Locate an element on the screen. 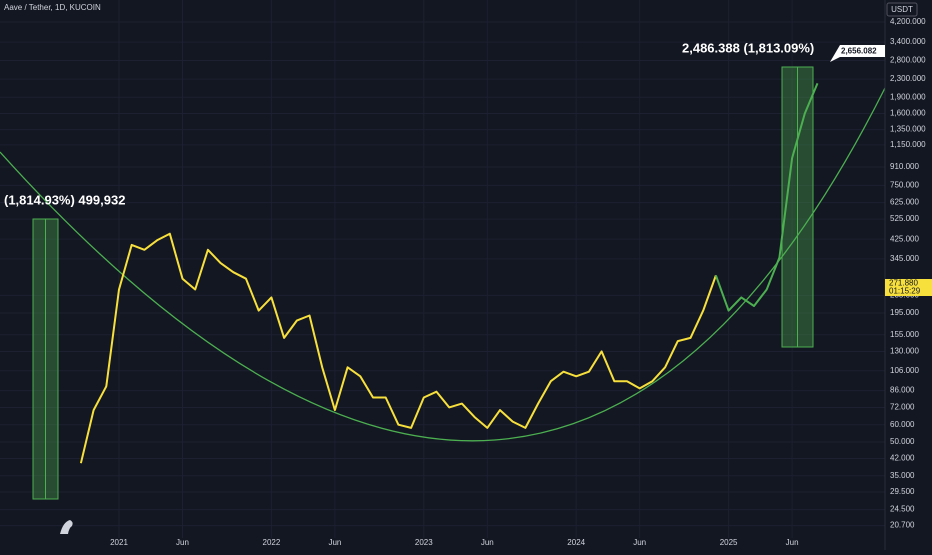 The height and width of the screenshot is (555, 932). countdown: 01:15:29 is located at coordinates (905, 291).